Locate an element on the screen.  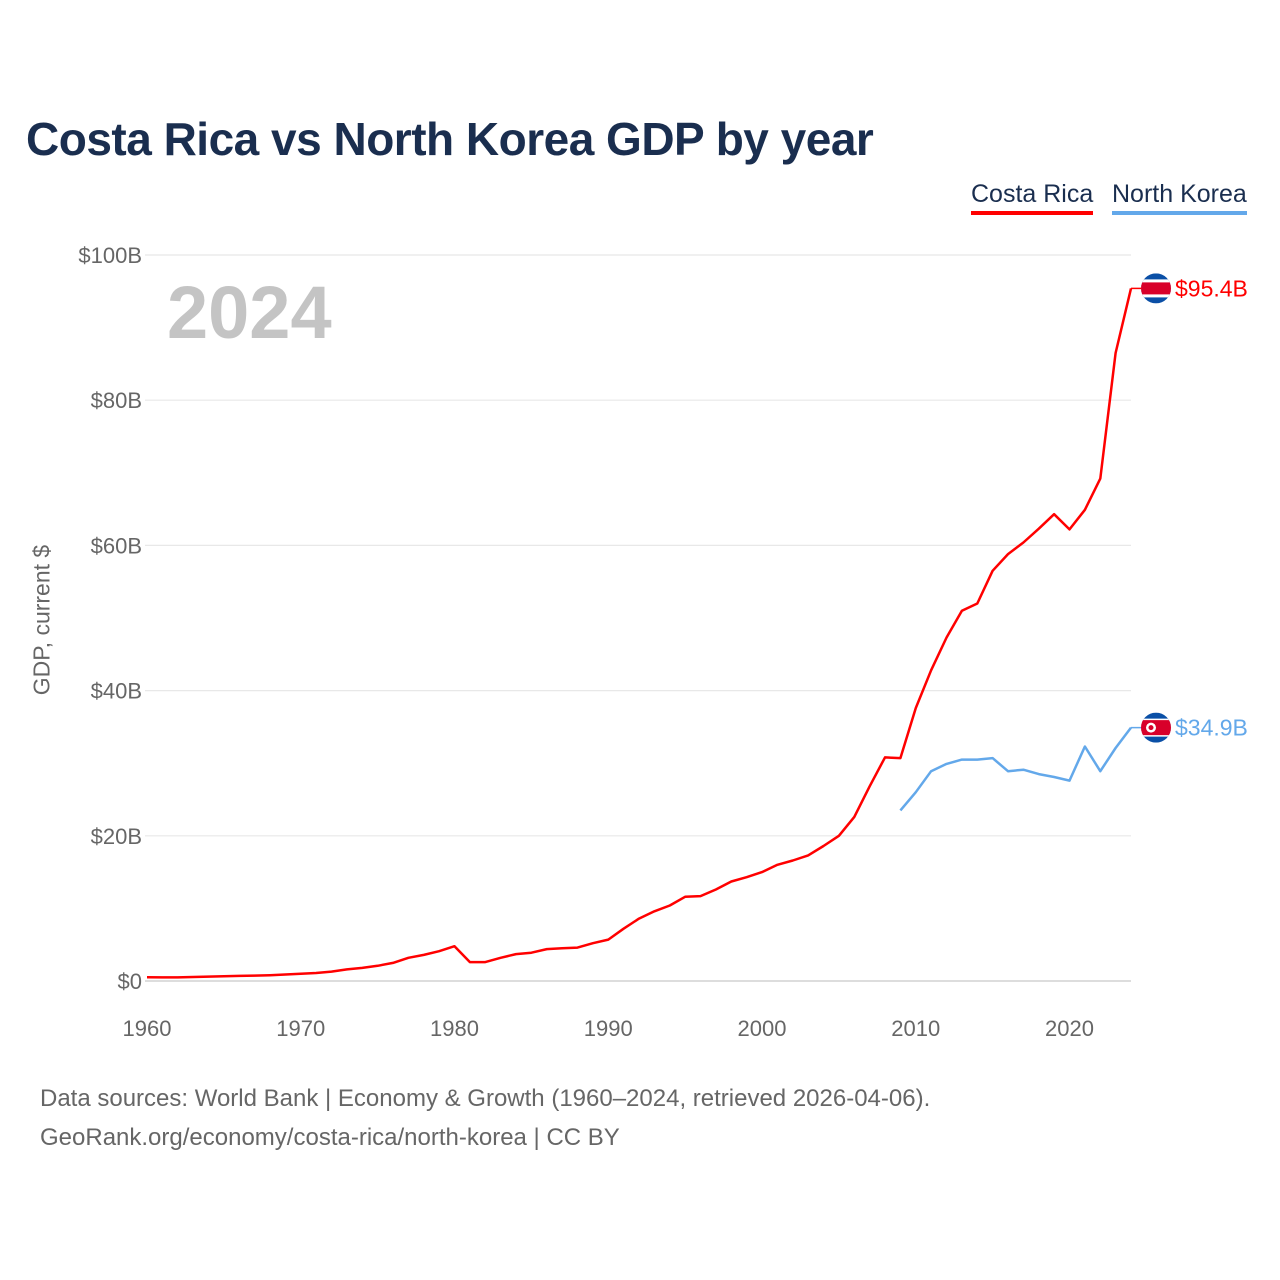
x-tick-label: 2020 is located at coordinates (1069, 1028).